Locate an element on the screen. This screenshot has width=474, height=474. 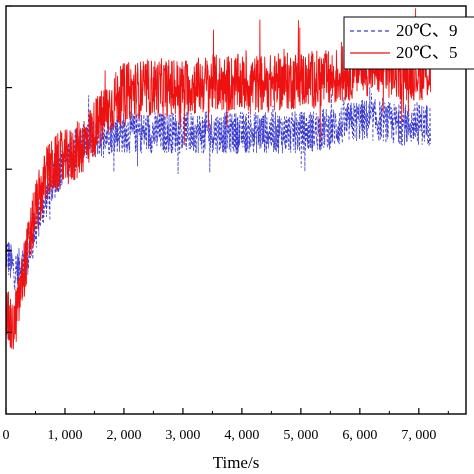
x-tick-label: 5, 000 is located at coordinates (300, 435).